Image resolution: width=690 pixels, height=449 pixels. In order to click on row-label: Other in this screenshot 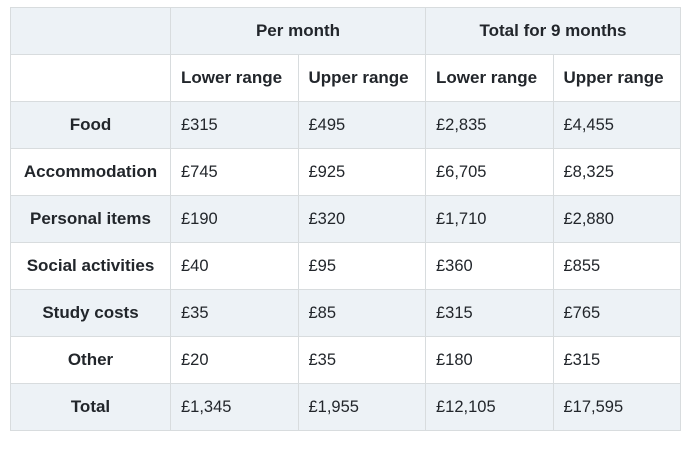, I will do `click(90, 360)`.